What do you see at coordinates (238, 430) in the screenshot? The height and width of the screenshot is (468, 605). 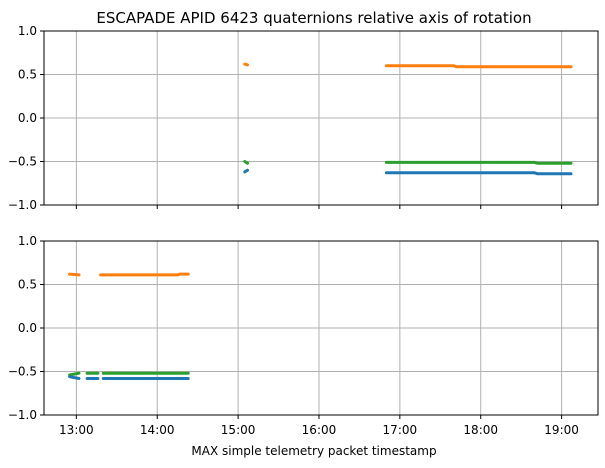 I see `x-tick-label: 15:00` at bounding box center [238, 430].